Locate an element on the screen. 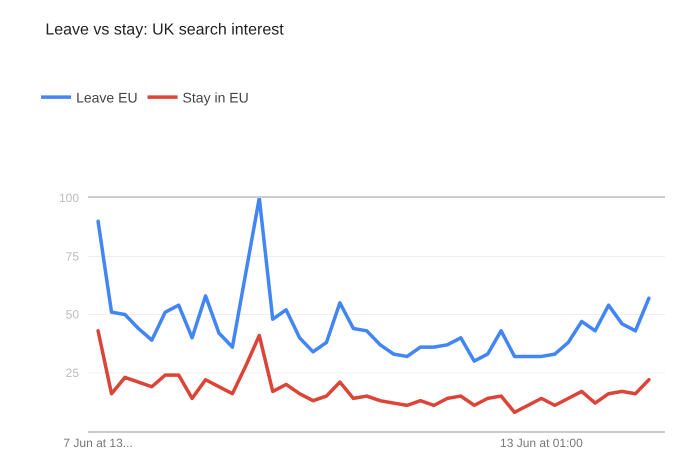 Image resolution: width=698 pixels, height=462 pixels. legend-label: Stay in EU is located at coordinates (215, 98).